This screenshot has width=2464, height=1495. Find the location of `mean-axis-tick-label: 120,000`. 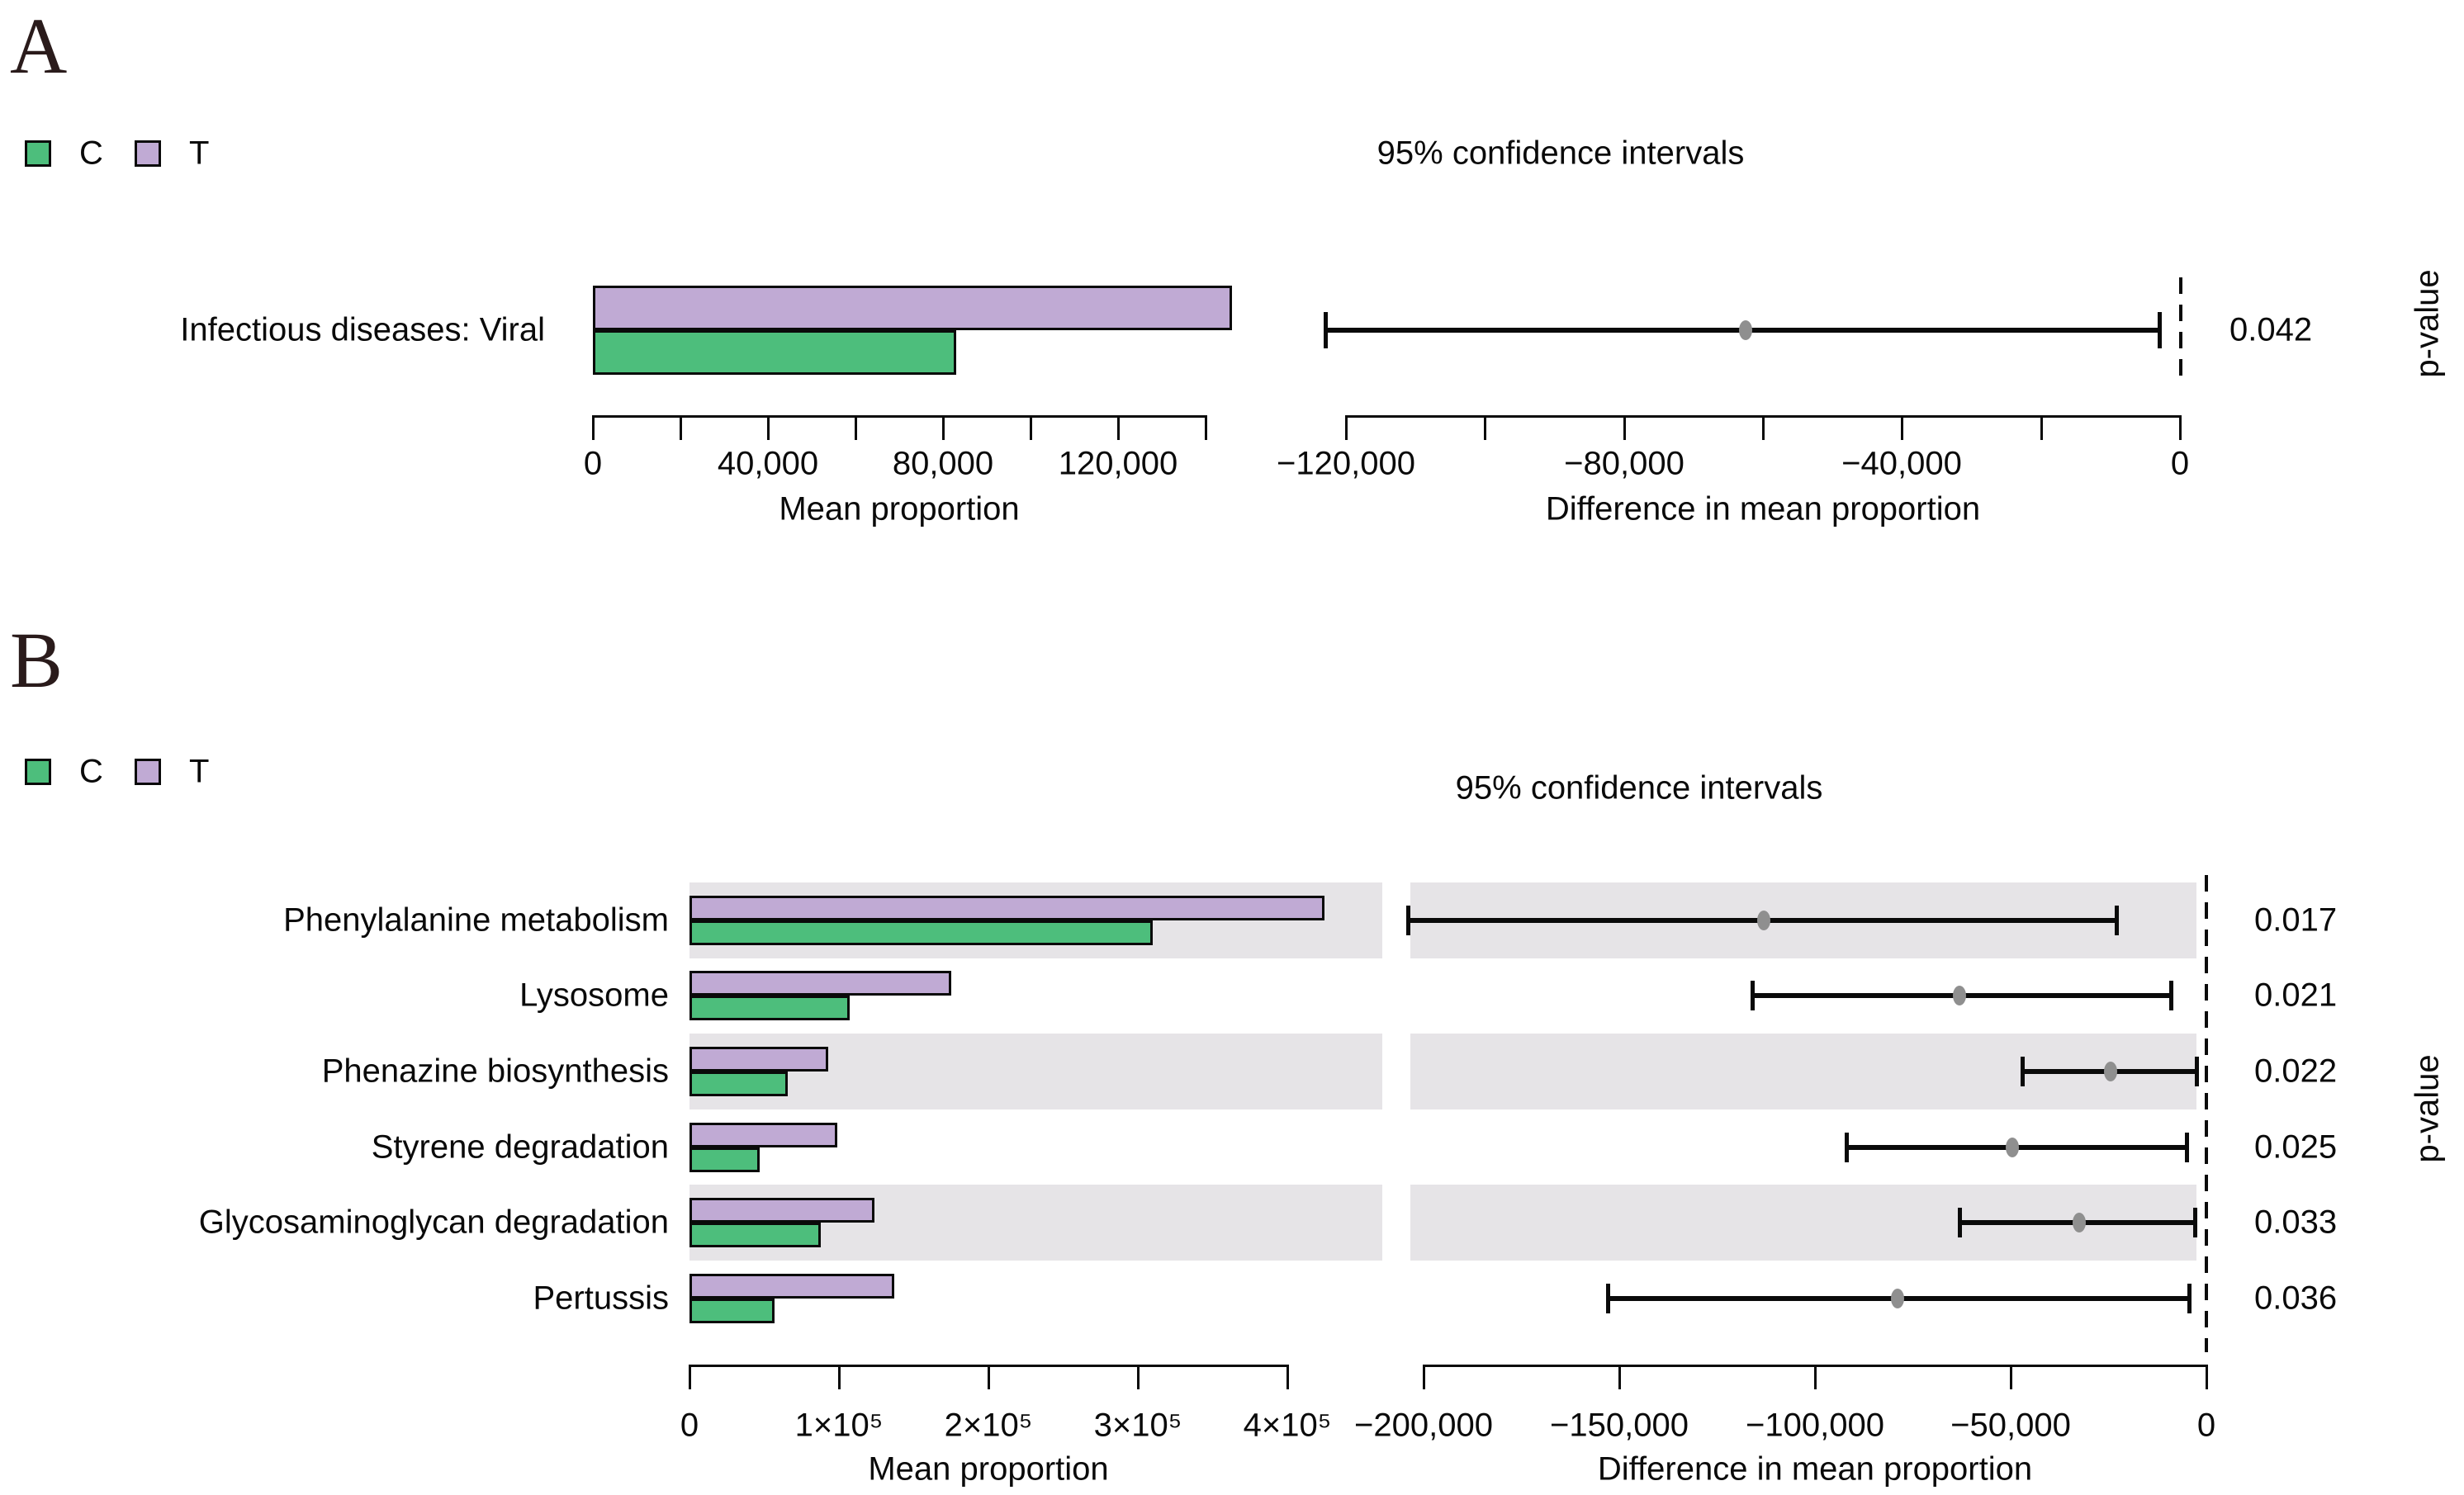

mean-axis-tick-label: 120,000 is located at coordinates (1118, 464).